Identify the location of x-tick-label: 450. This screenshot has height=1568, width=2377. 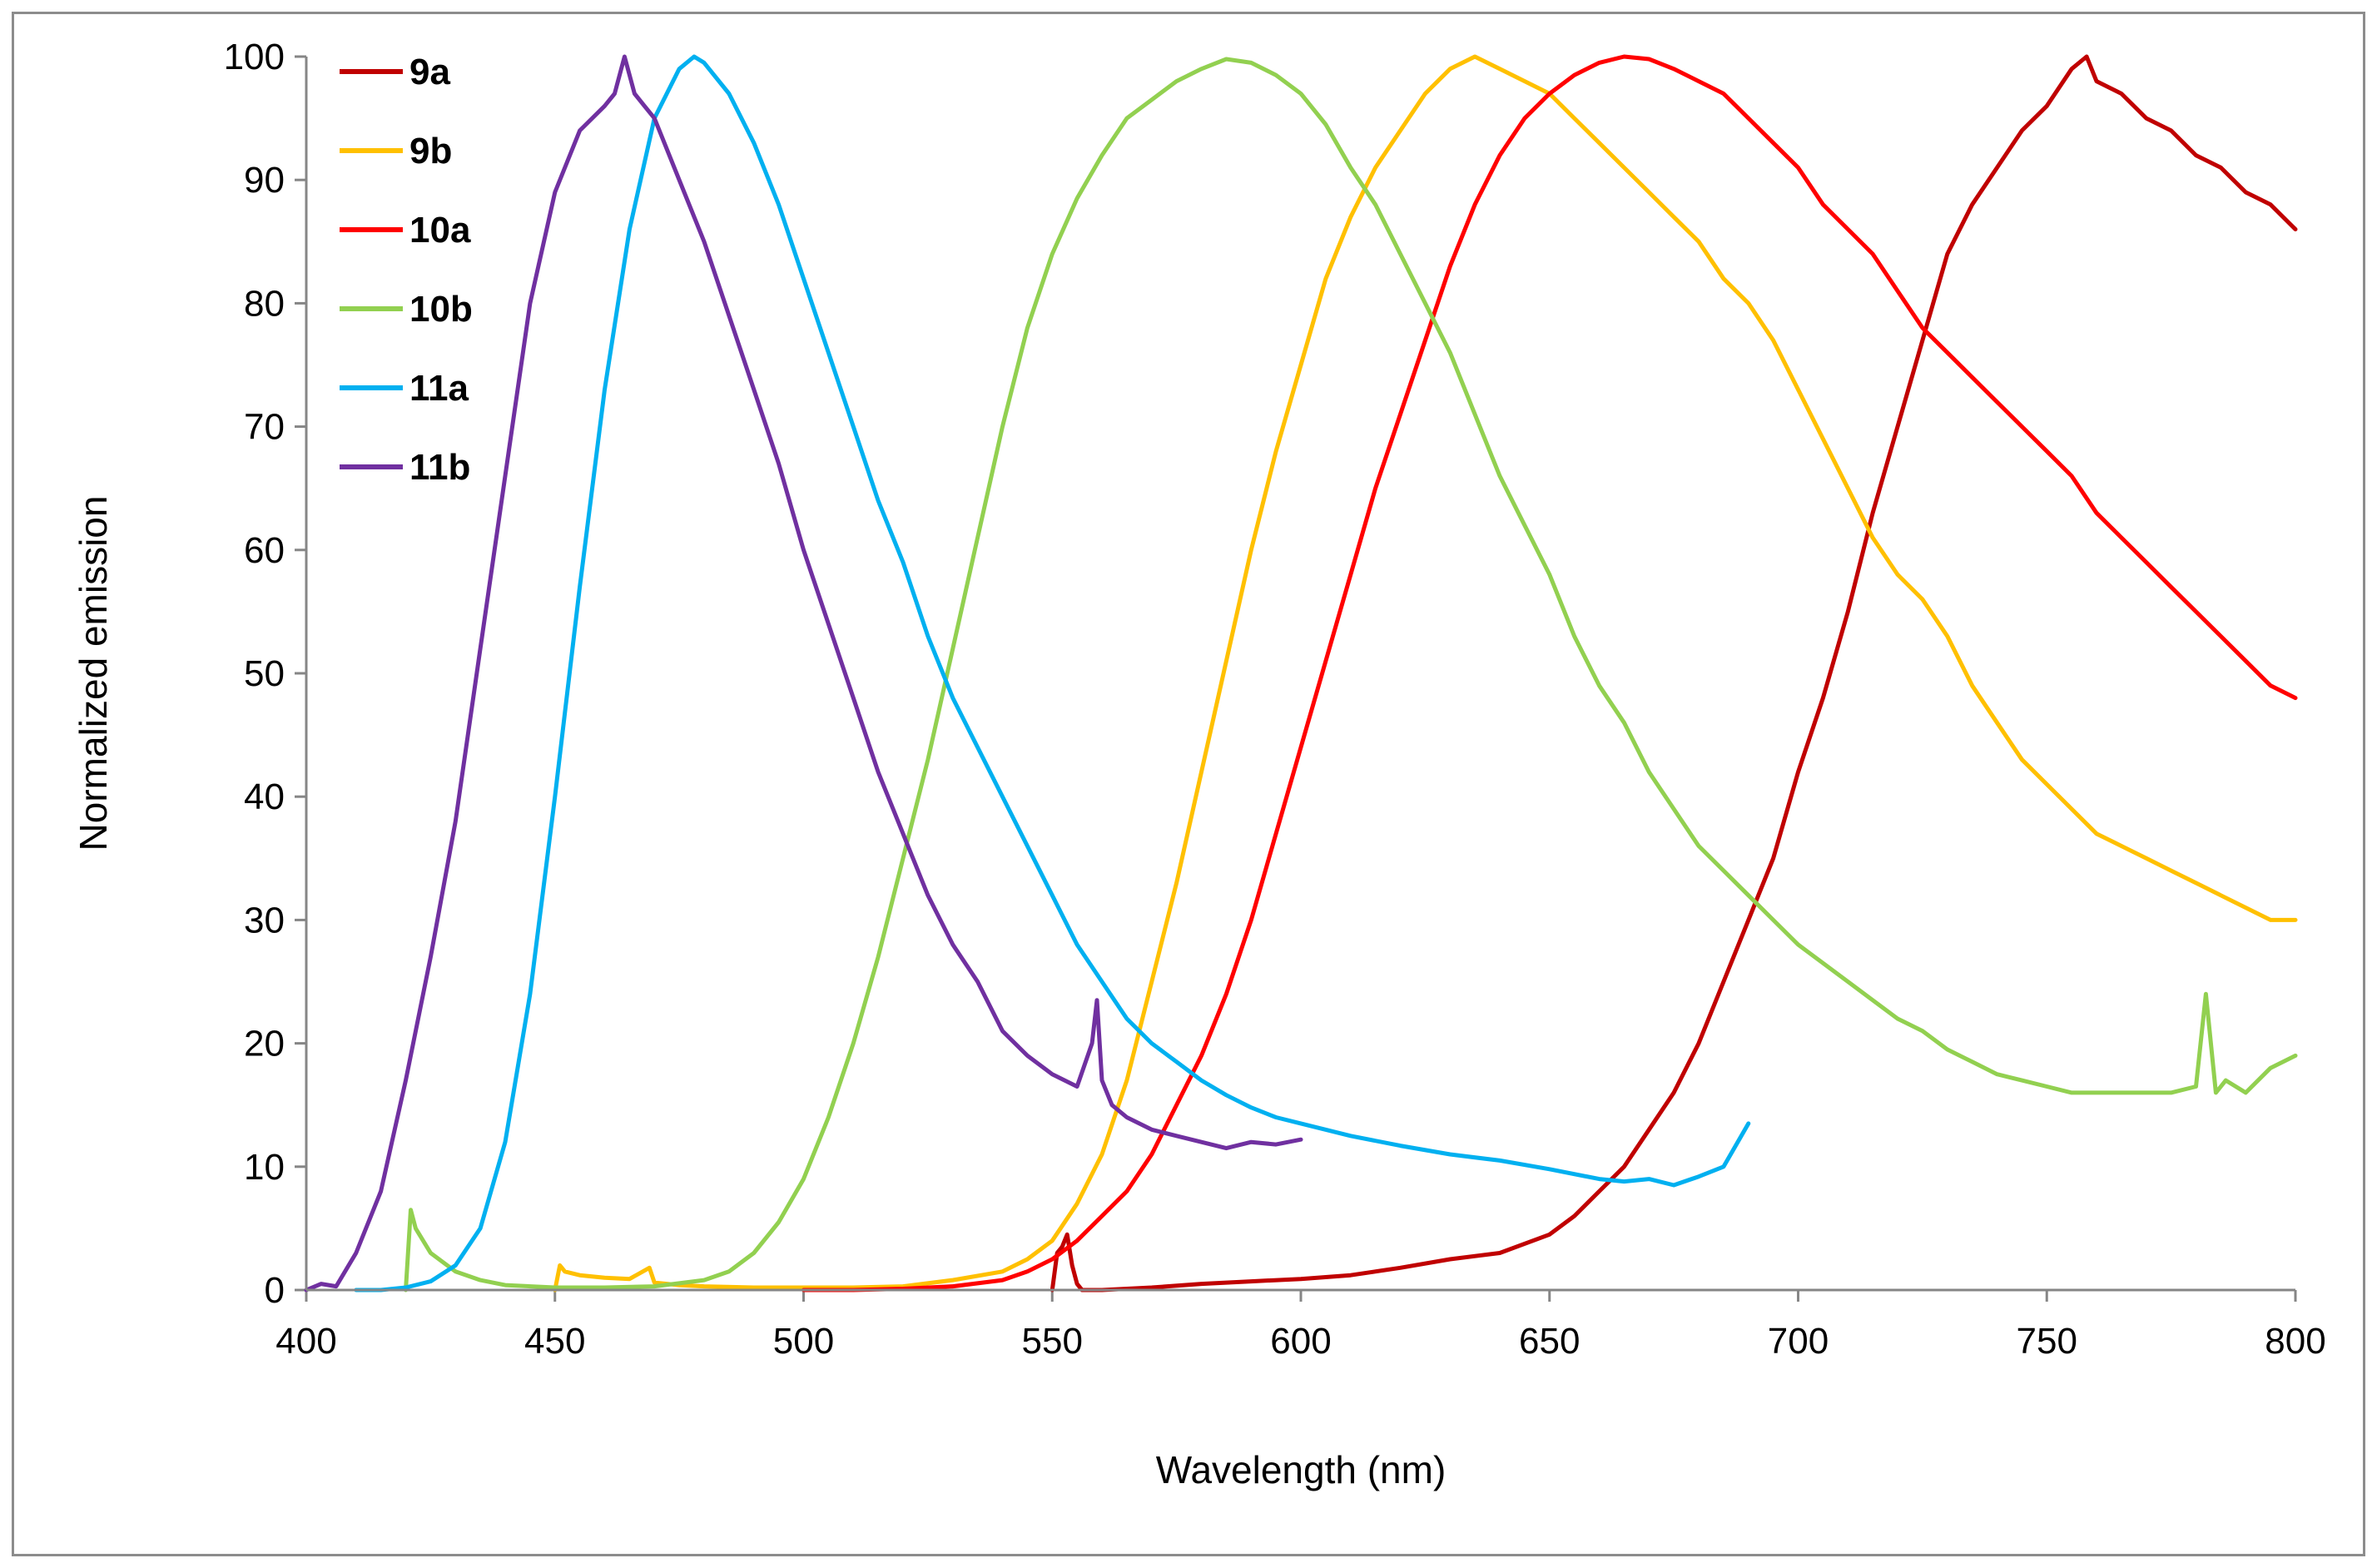
(554, 1341).